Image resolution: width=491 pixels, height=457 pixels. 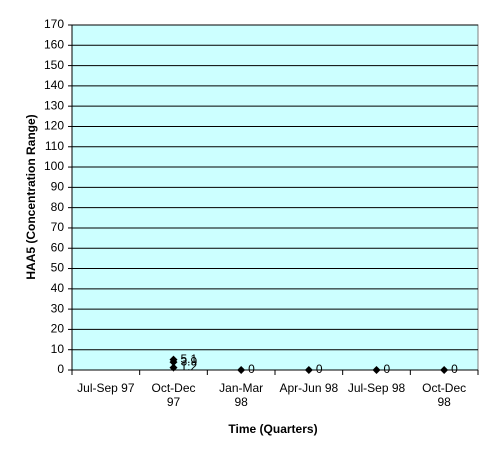 I want to click on y-tick-label: 10, so click(x=58, y=349).